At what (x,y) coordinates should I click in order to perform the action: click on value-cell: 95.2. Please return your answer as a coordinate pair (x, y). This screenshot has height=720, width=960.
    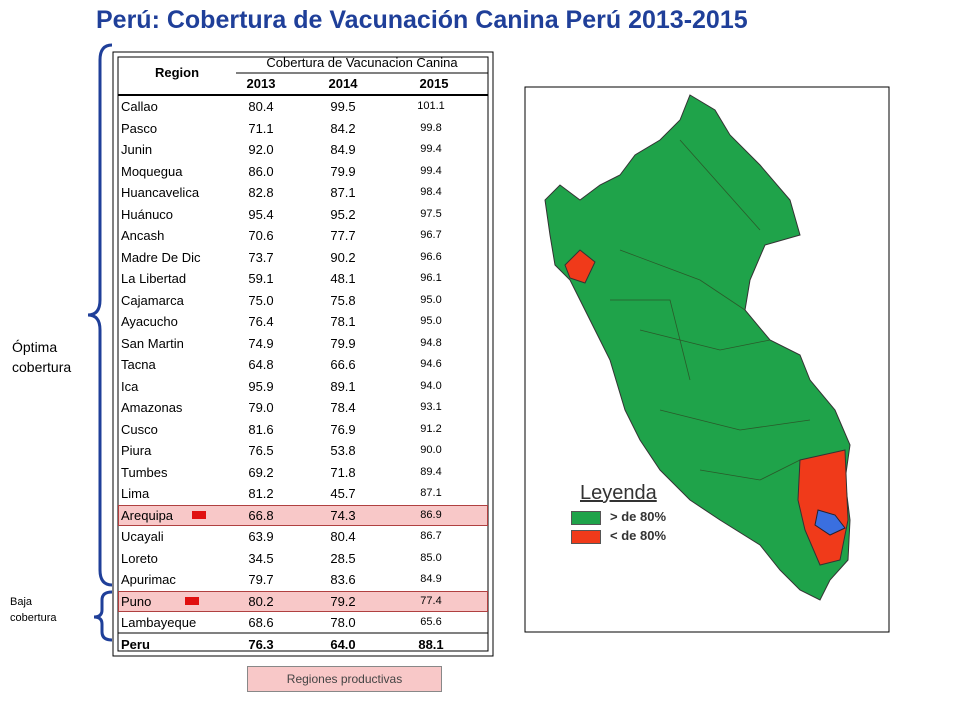
    Looking at the image, I should click on (343, 214).